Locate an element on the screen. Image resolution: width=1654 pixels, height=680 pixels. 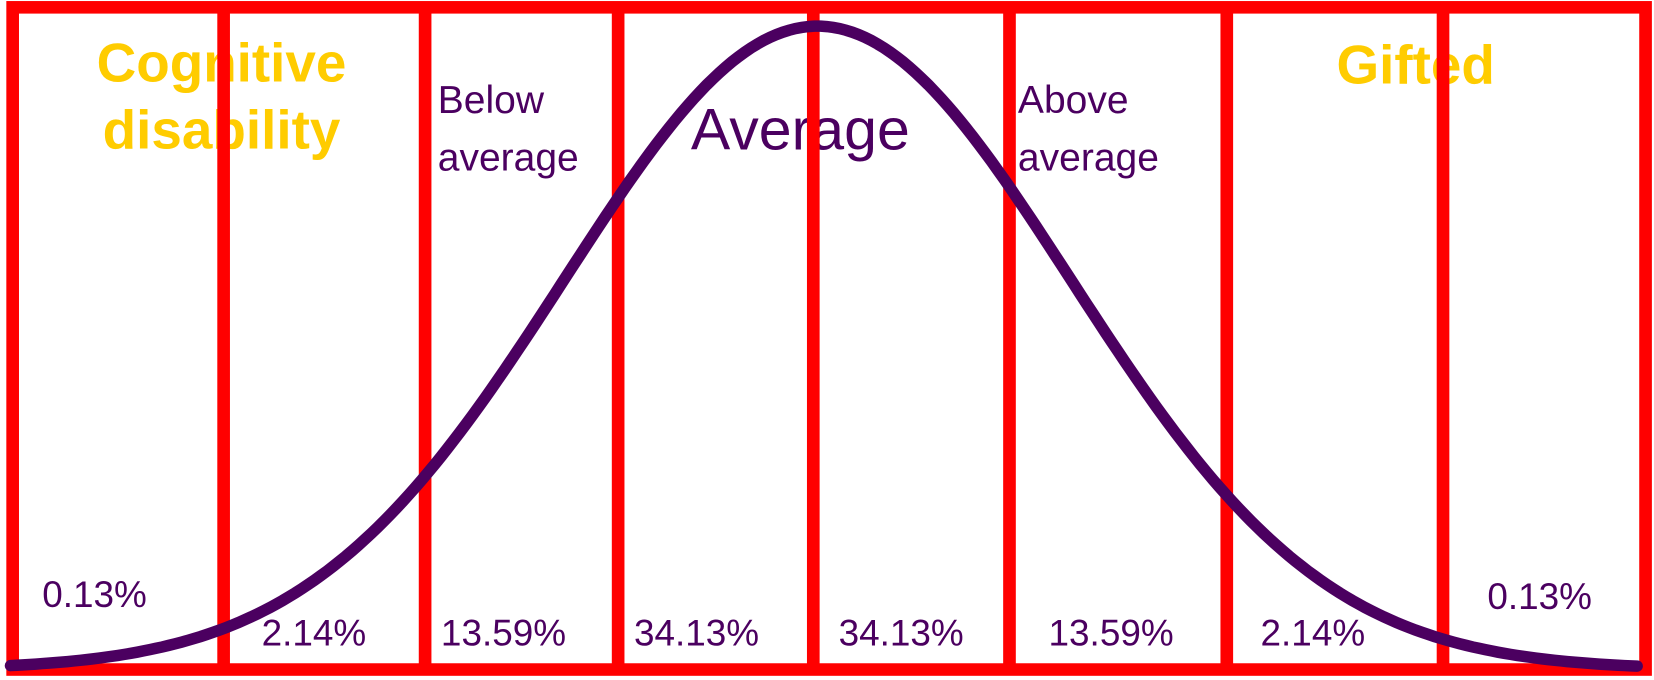
label: Average is located at coordinates (800, 130).